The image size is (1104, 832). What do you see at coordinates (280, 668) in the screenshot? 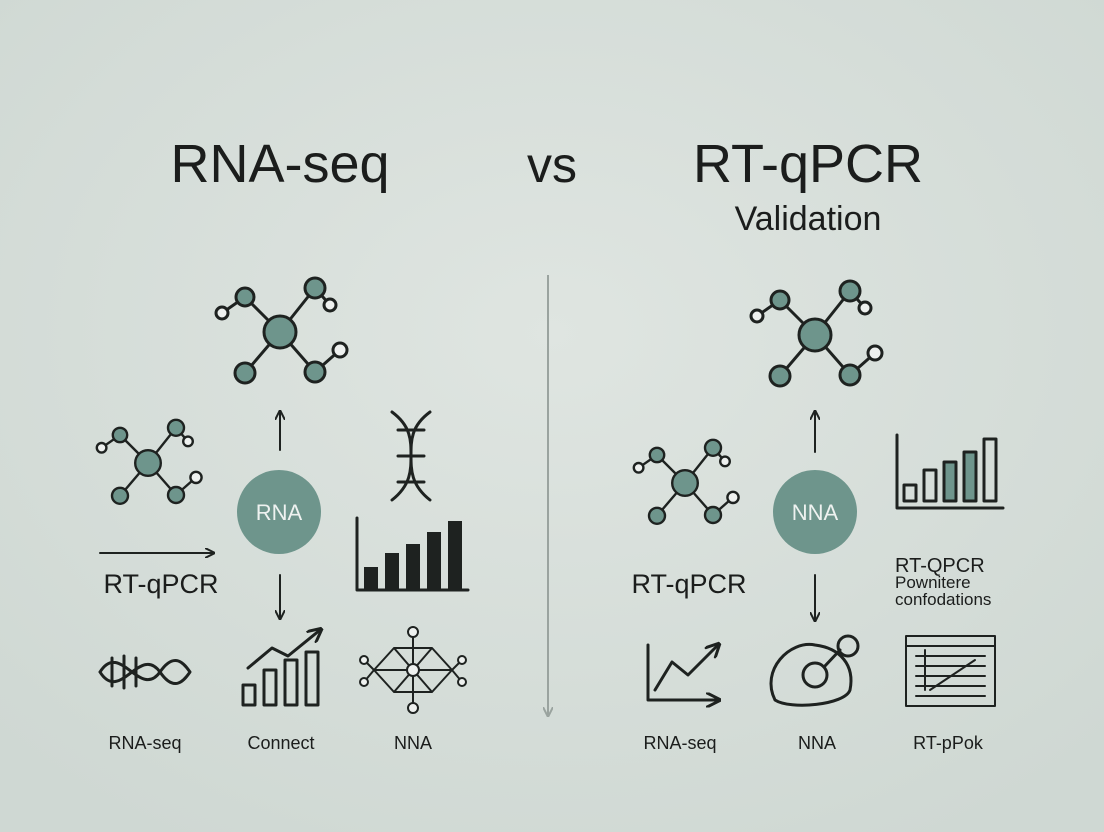
I see `growth-icon` at bounding box center [280, 668].